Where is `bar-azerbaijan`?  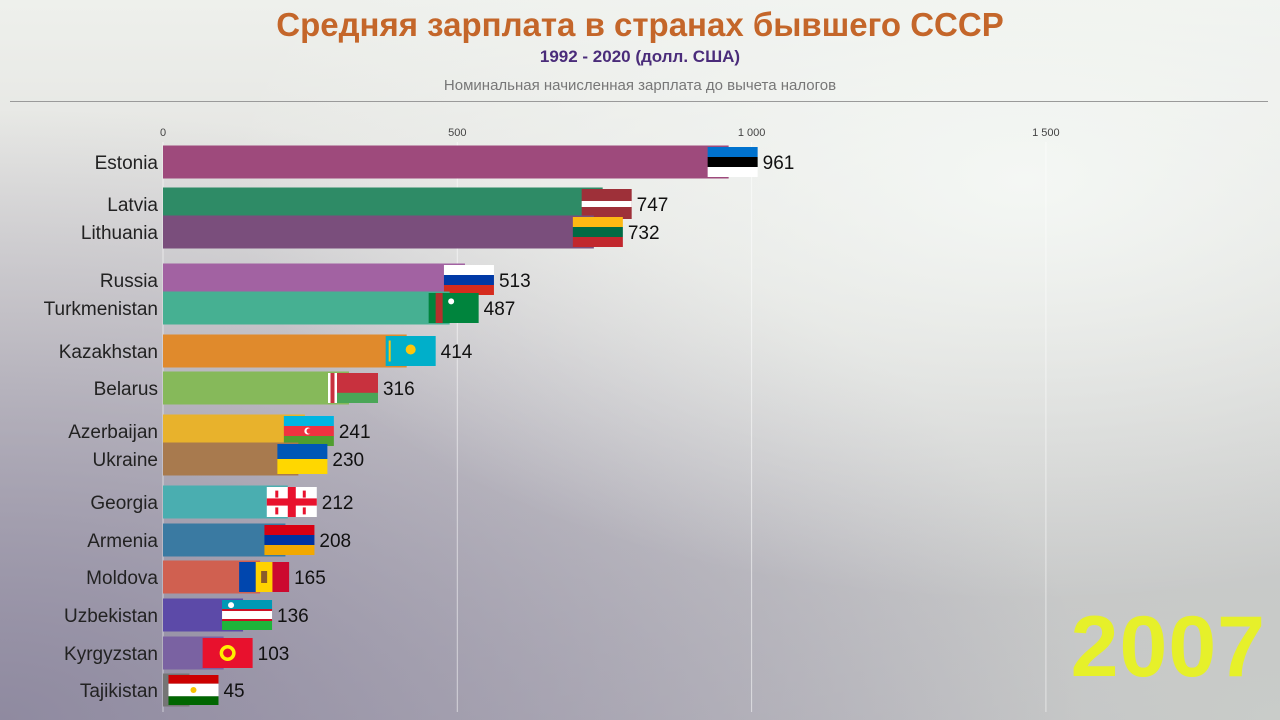
bar-azerbaijan is located at coordinates (234, 431).